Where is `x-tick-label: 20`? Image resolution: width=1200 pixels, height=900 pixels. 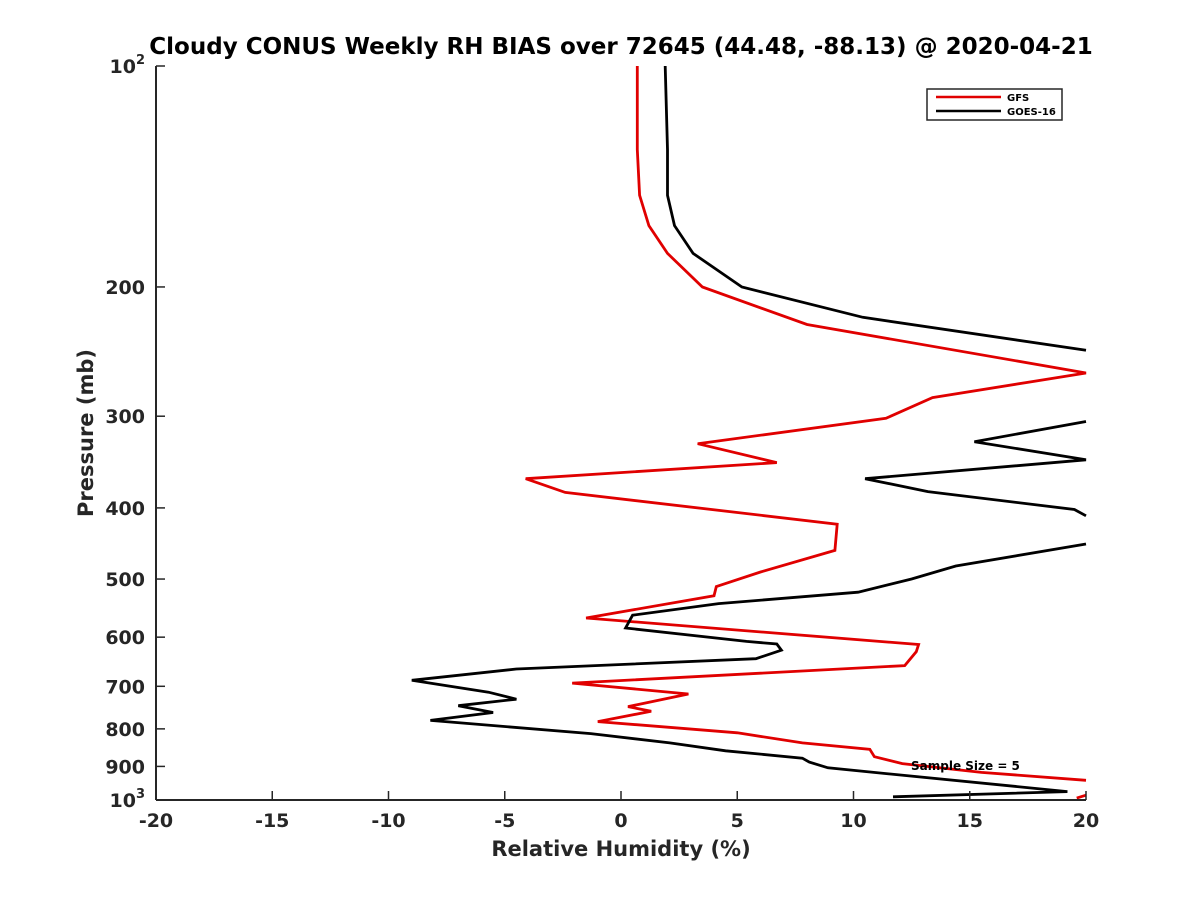
x-tick-label: 20 is located at coordinates (1086, 821).